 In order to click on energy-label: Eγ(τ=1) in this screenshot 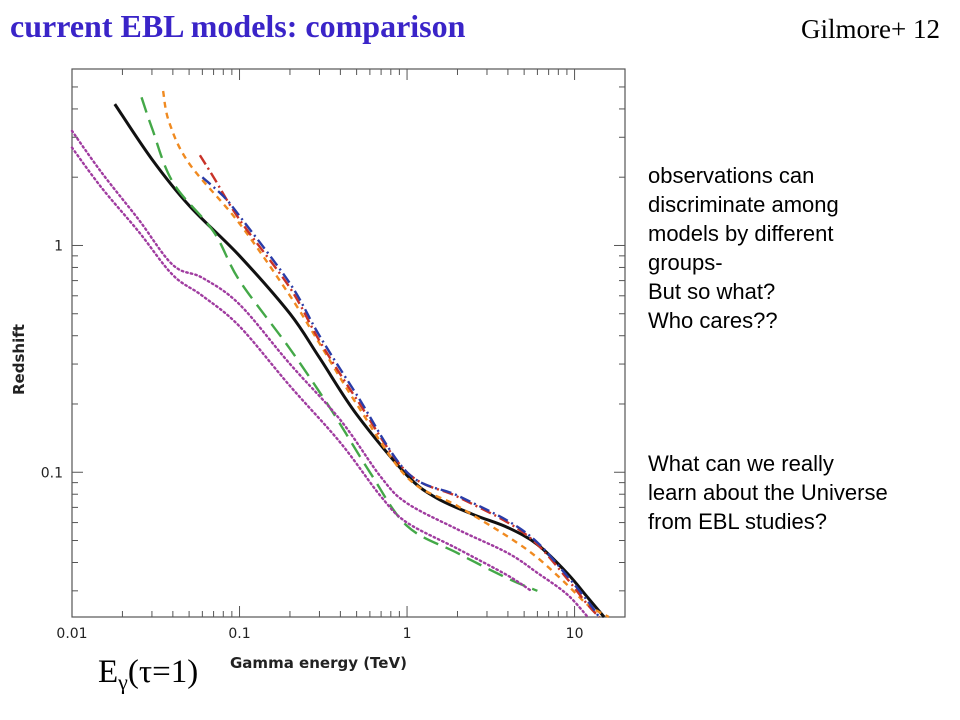, I will do `click(148, 675)`.